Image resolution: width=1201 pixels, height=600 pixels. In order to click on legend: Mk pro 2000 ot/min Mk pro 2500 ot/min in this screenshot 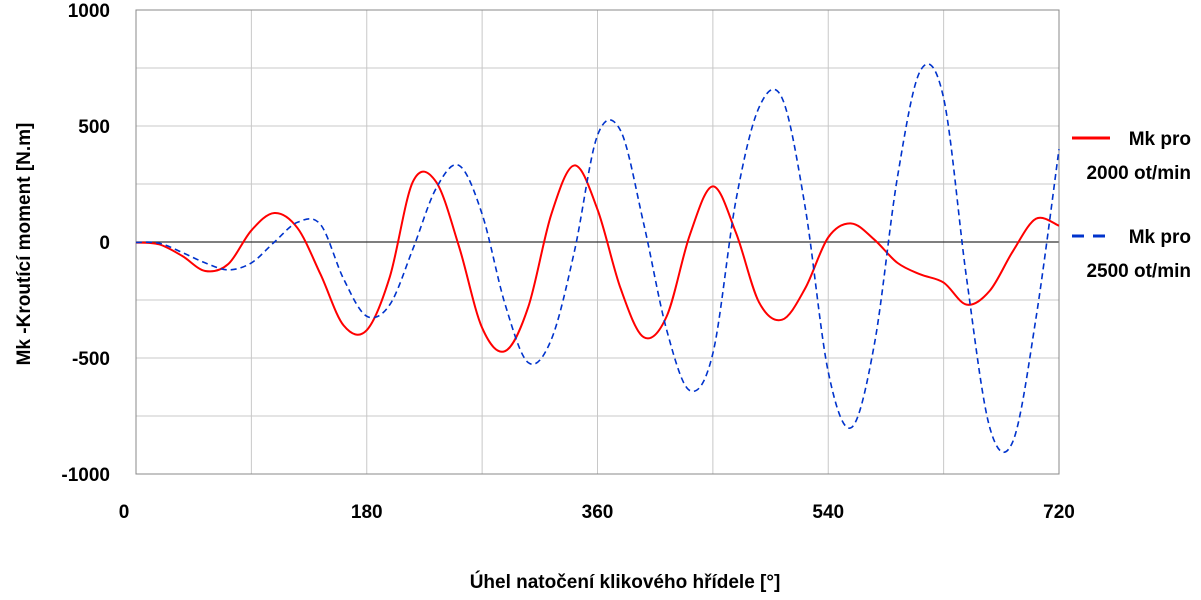, I will do `click(1131, 205)`.